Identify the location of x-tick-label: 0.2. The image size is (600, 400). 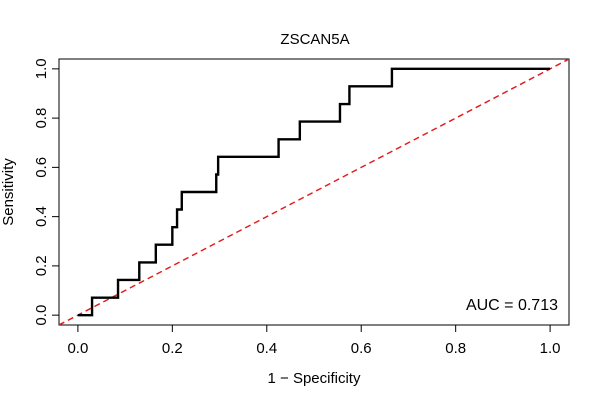
(172, 348).